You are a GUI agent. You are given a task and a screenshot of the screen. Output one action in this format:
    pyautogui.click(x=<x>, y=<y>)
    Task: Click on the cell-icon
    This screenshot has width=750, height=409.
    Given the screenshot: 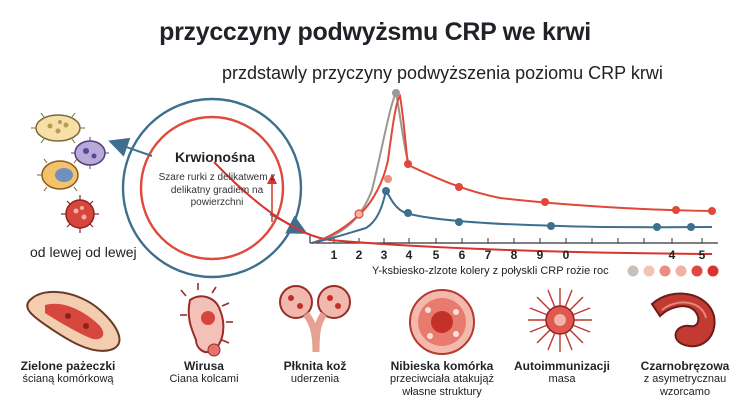 What is the action you would take?
    pyautogui.click(x=442, y=322)
    